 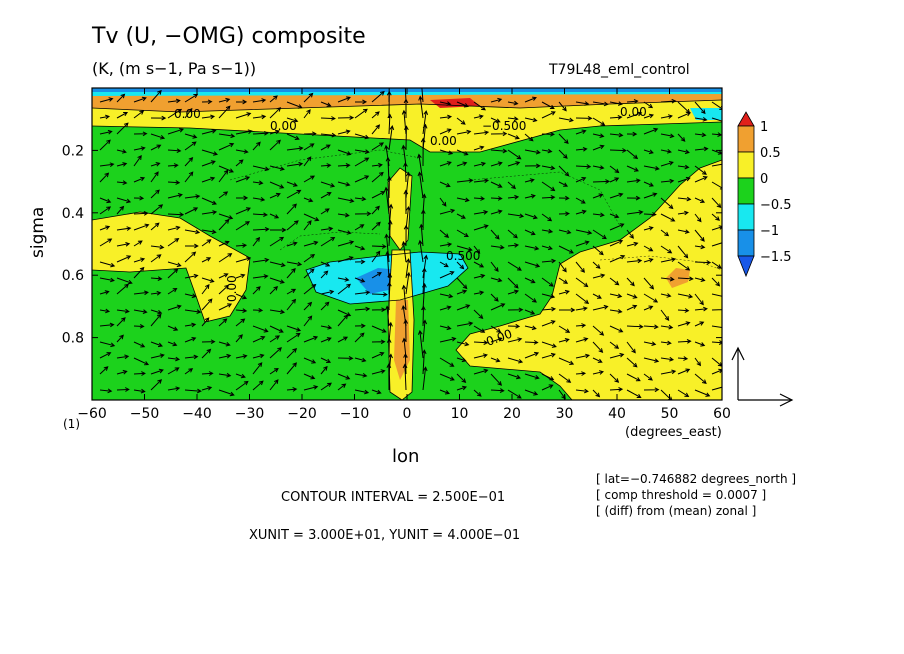 I want to click on x-tick-label: 60, so click(x=722, y=414).